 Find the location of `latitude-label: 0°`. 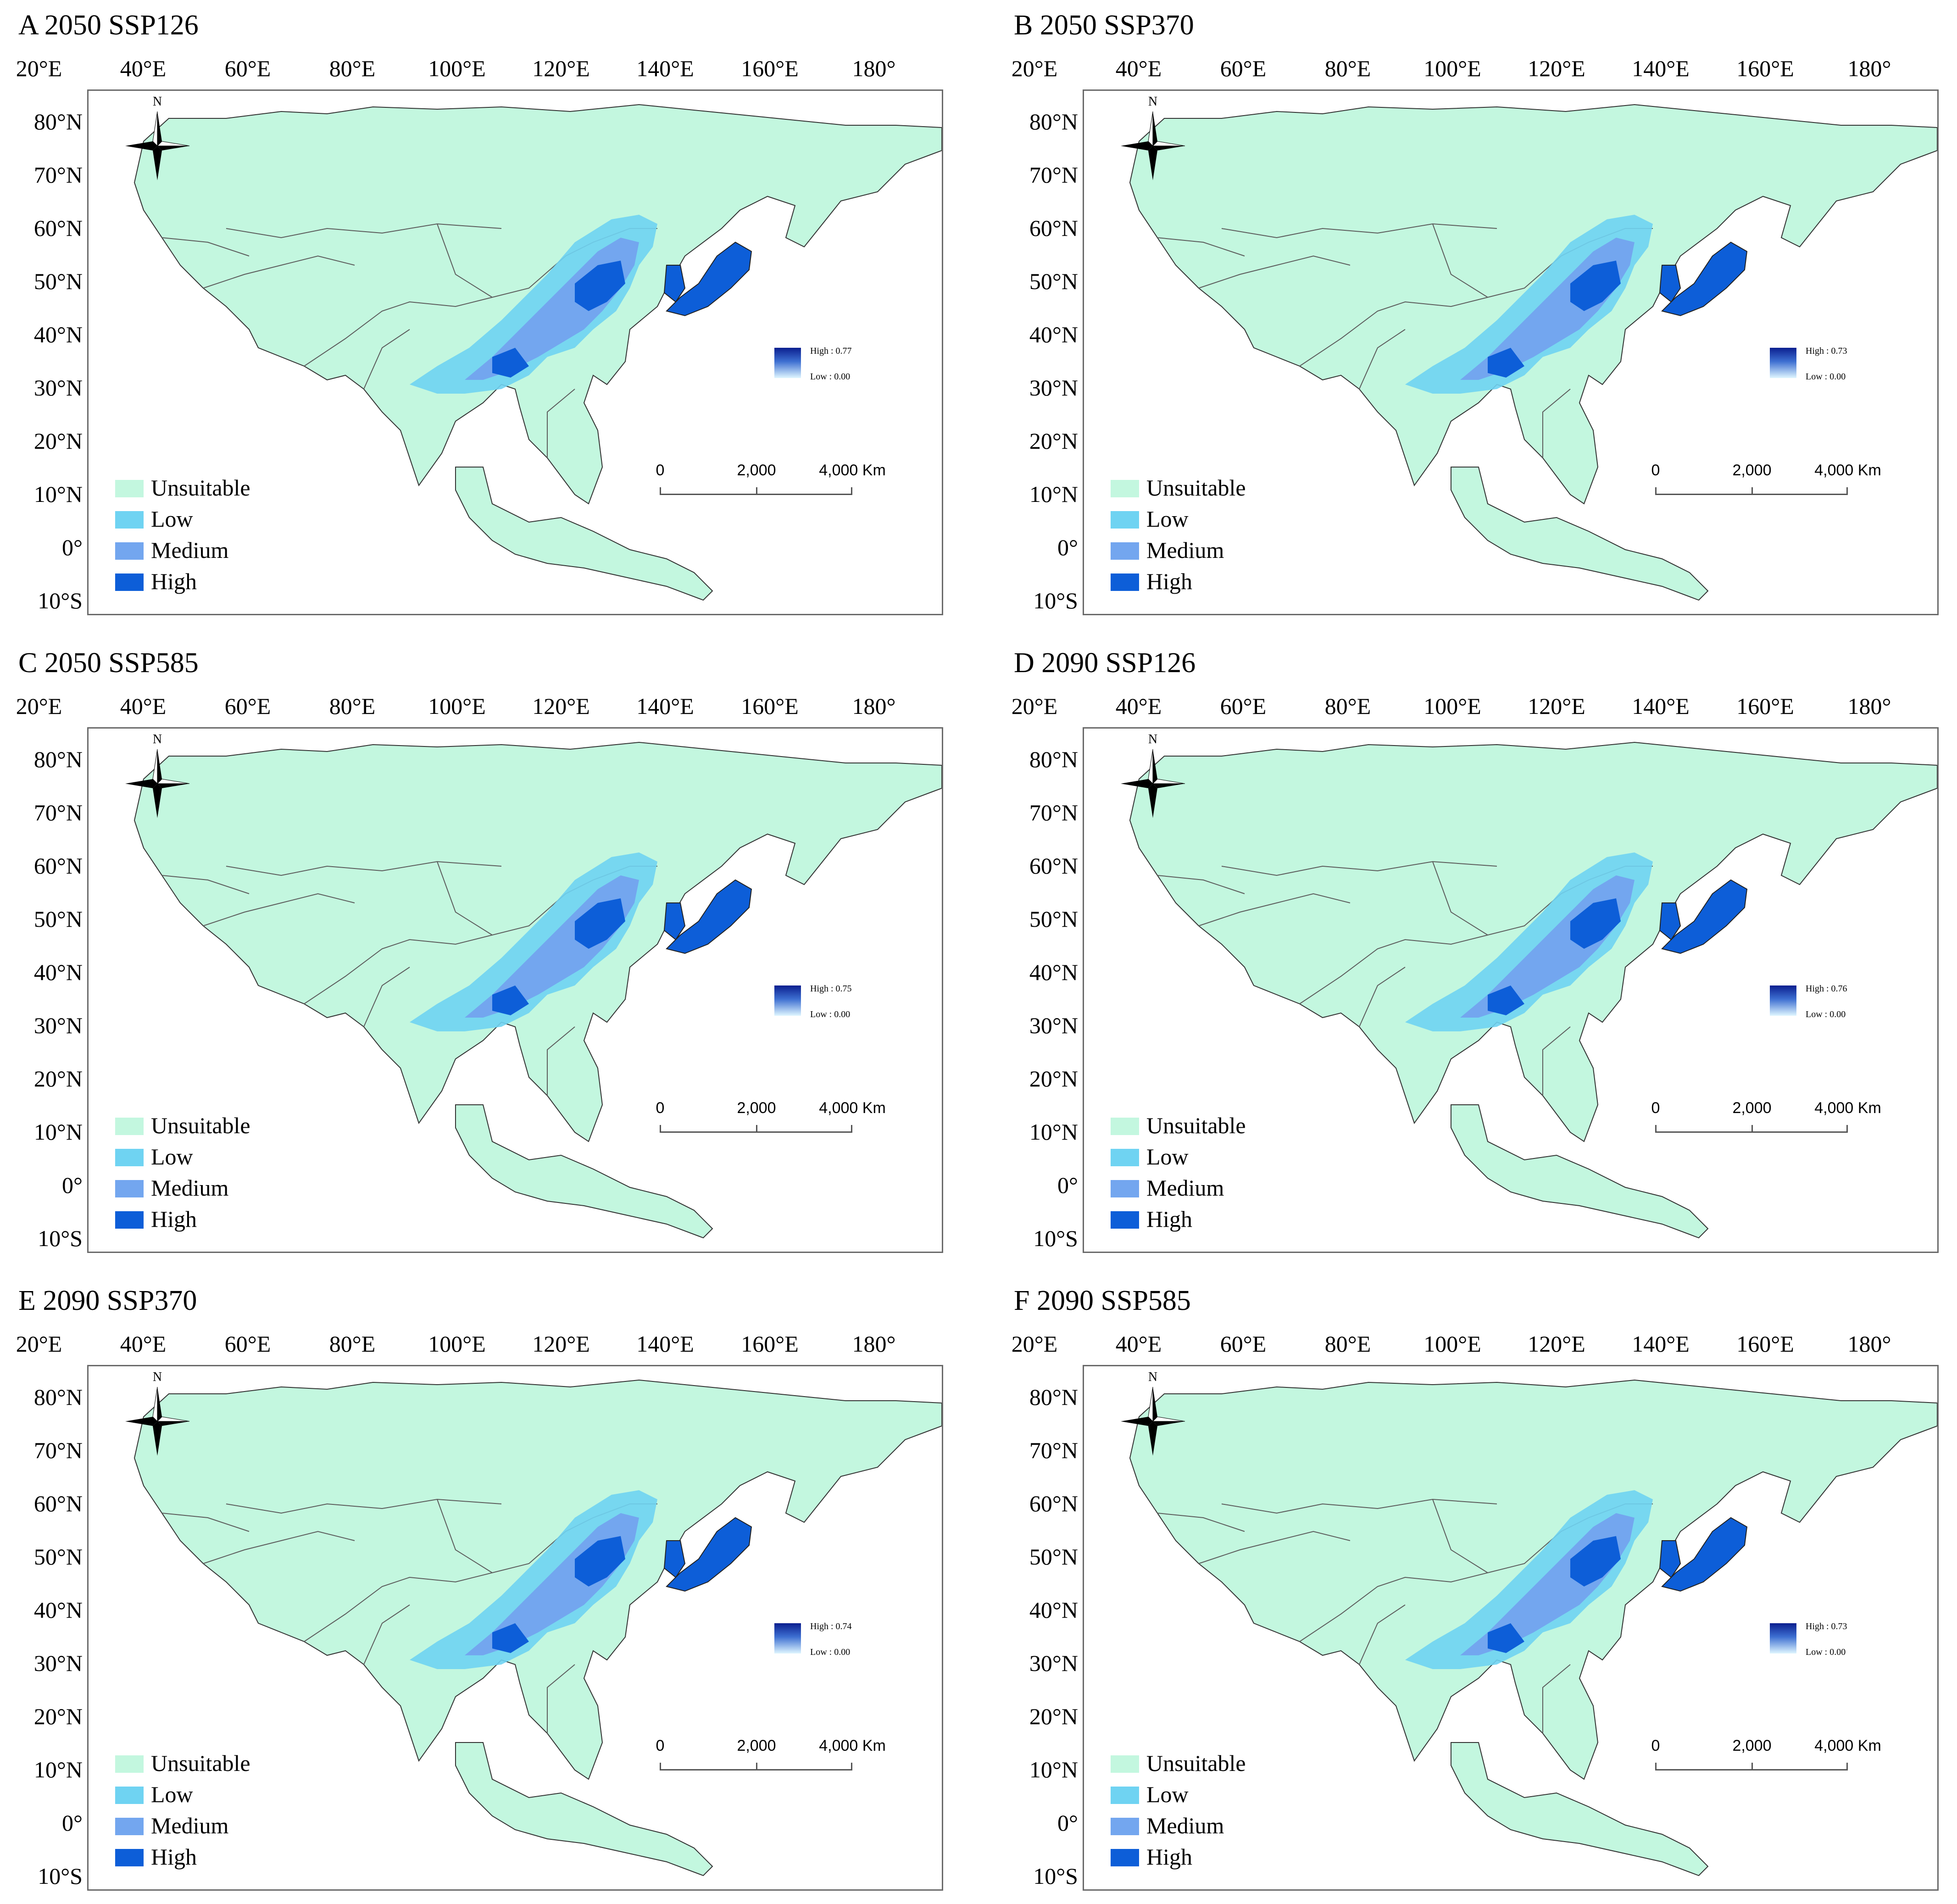

latitude-label: 0° is located at coordinates (1067, 1823).